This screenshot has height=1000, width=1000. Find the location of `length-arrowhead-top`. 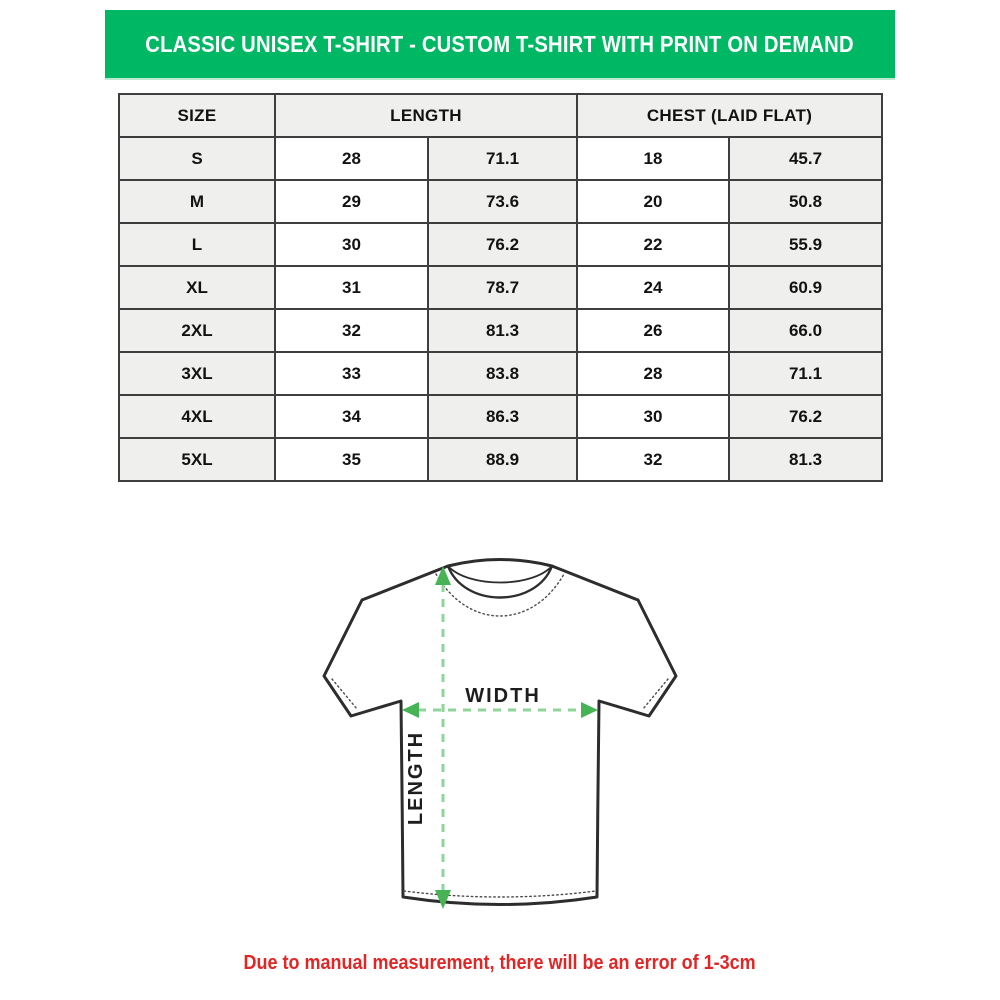

length-arrowhead-top is located at coordinates (443, 575).